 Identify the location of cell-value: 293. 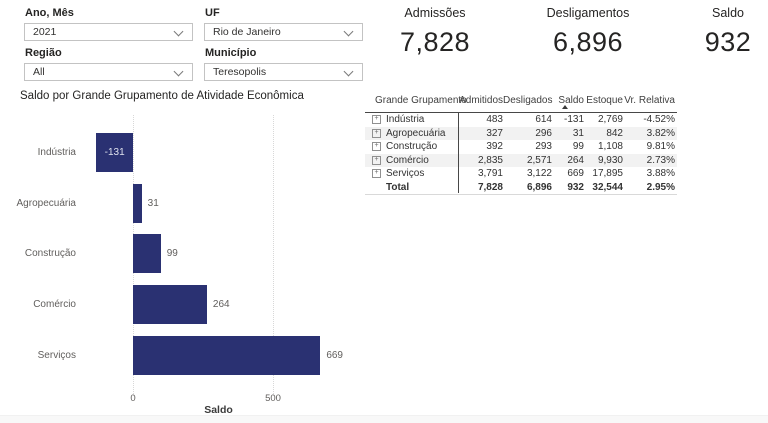
(543, 147).